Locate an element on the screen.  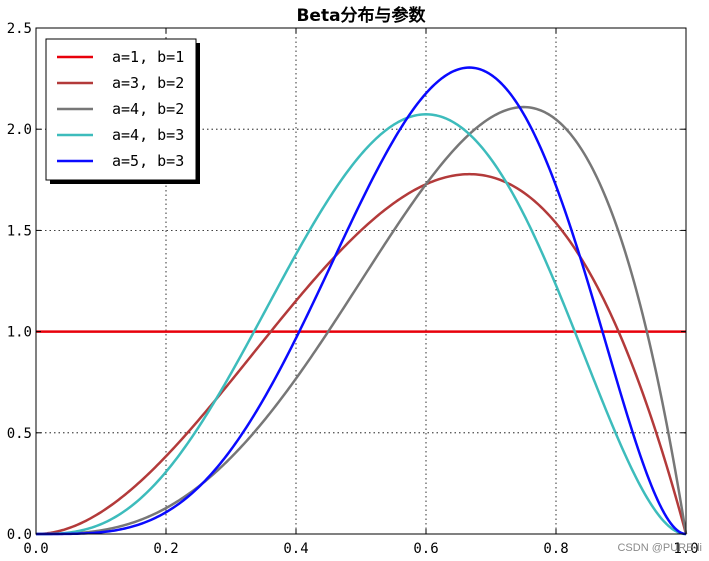
legend-label: a=5, b=3 is located at coordinates (148, 161).